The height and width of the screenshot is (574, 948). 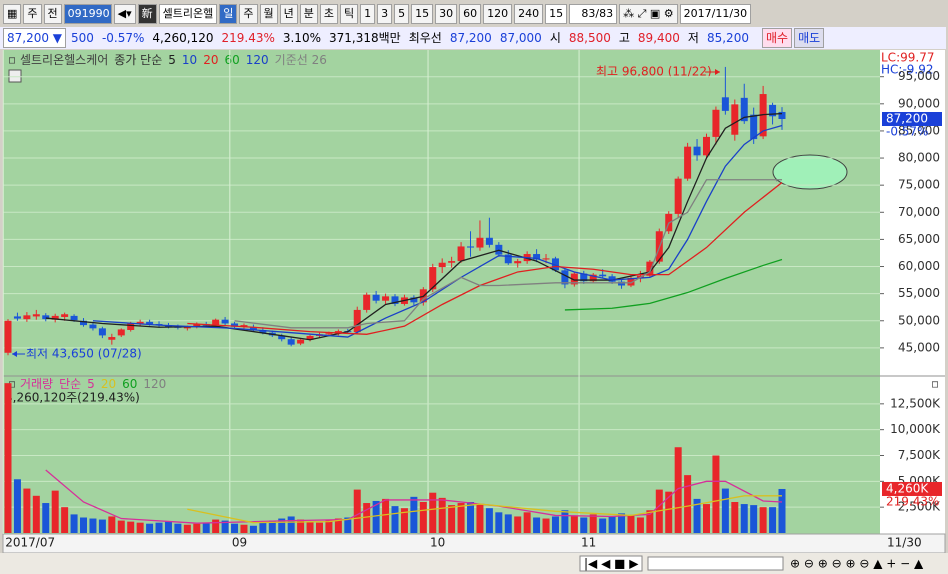 I want to click on zoom-icons: ⊕ ⊖ ⊕ ⊖ ⊕ ⊖ ▲ + − ▲, so click(x=857, y=564).